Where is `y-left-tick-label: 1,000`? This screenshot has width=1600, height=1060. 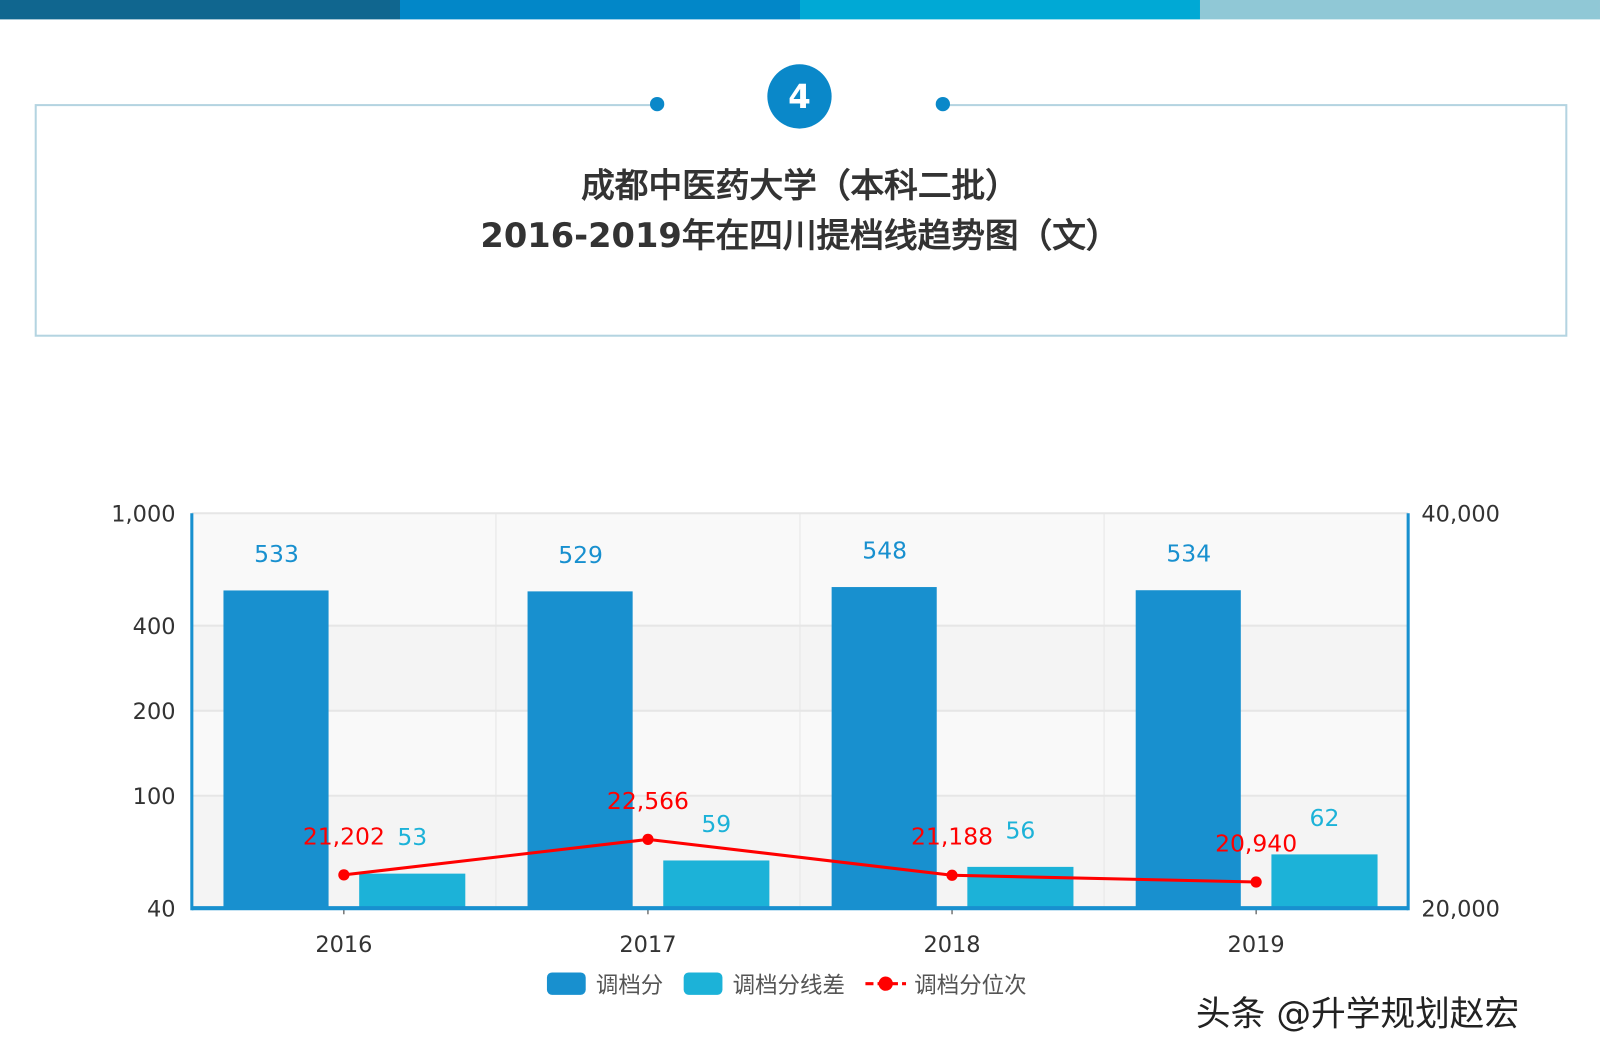
y-left-tick-label: 1,000 is located at coordinates (143, 514).